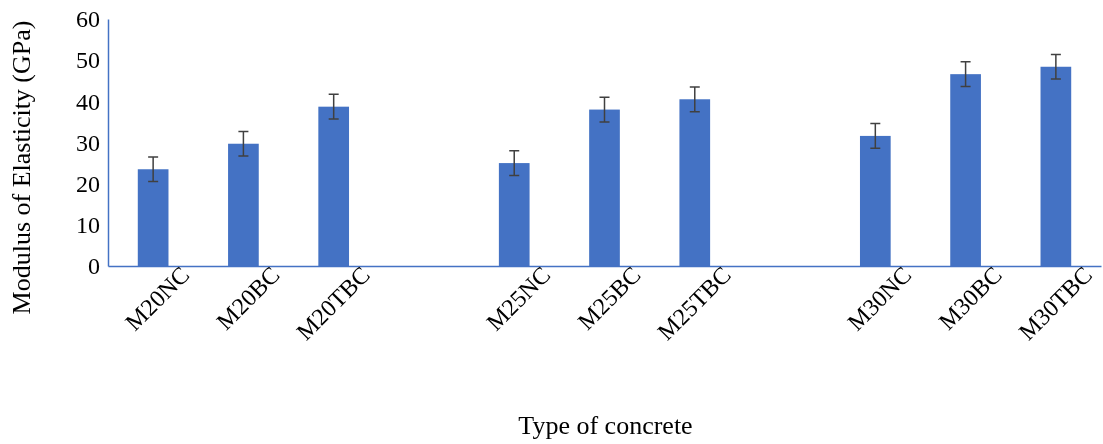  I want to click on y-tick-label: 20, so click(88, 183).